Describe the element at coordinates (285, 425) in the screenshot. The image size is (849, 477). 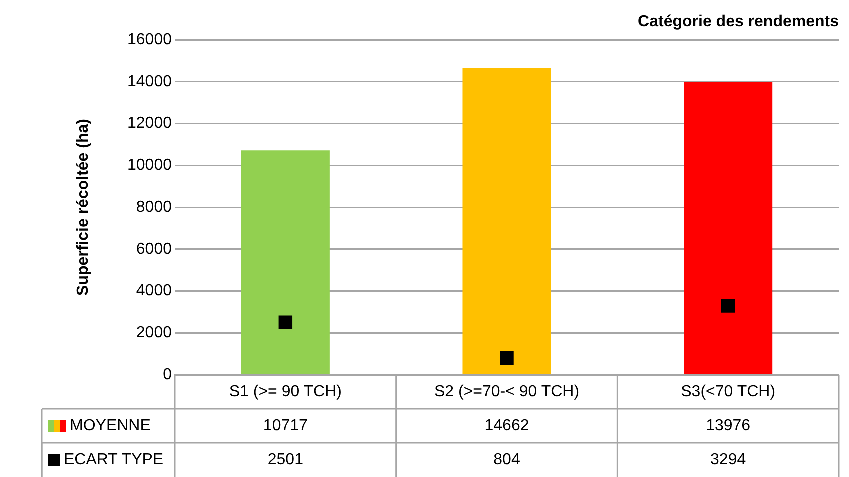
I see `data-label: 10717` at that location.